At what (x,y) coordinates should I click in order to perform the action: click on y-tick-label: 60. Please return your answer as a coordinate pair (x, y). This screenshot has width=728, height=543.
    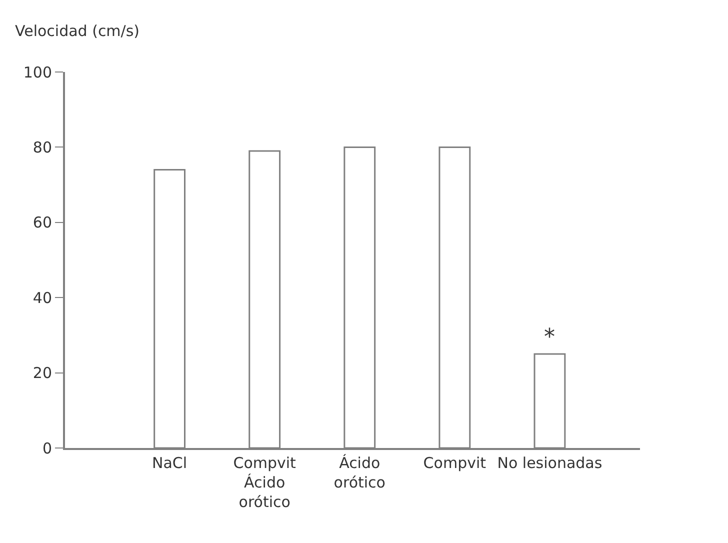
    Looking at the image, I should click on (42, 223).